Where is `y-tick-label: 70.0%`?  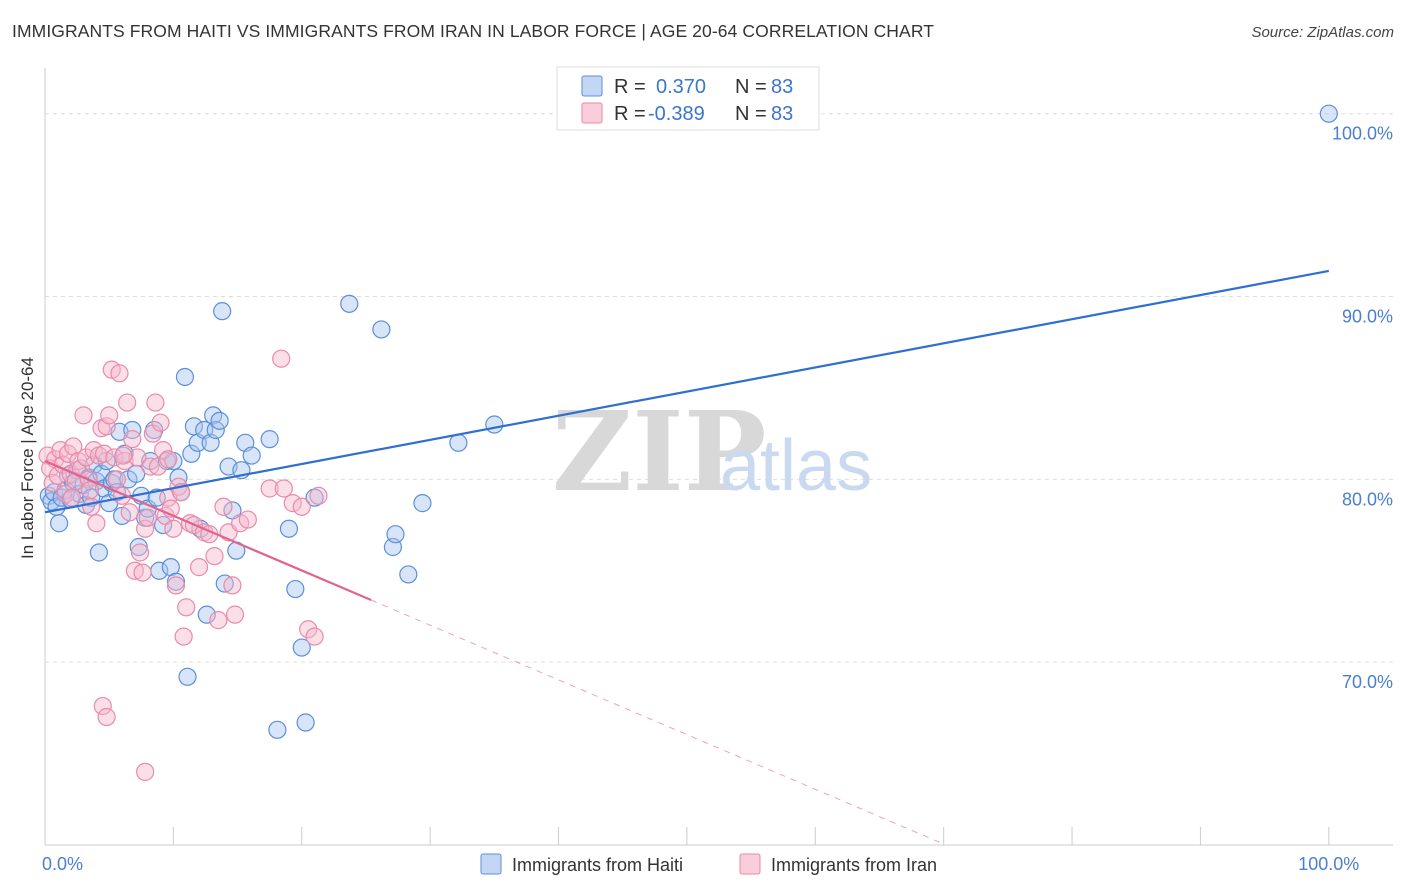 y-tick-label: 70.0% is located at coordinates (1367, 682).